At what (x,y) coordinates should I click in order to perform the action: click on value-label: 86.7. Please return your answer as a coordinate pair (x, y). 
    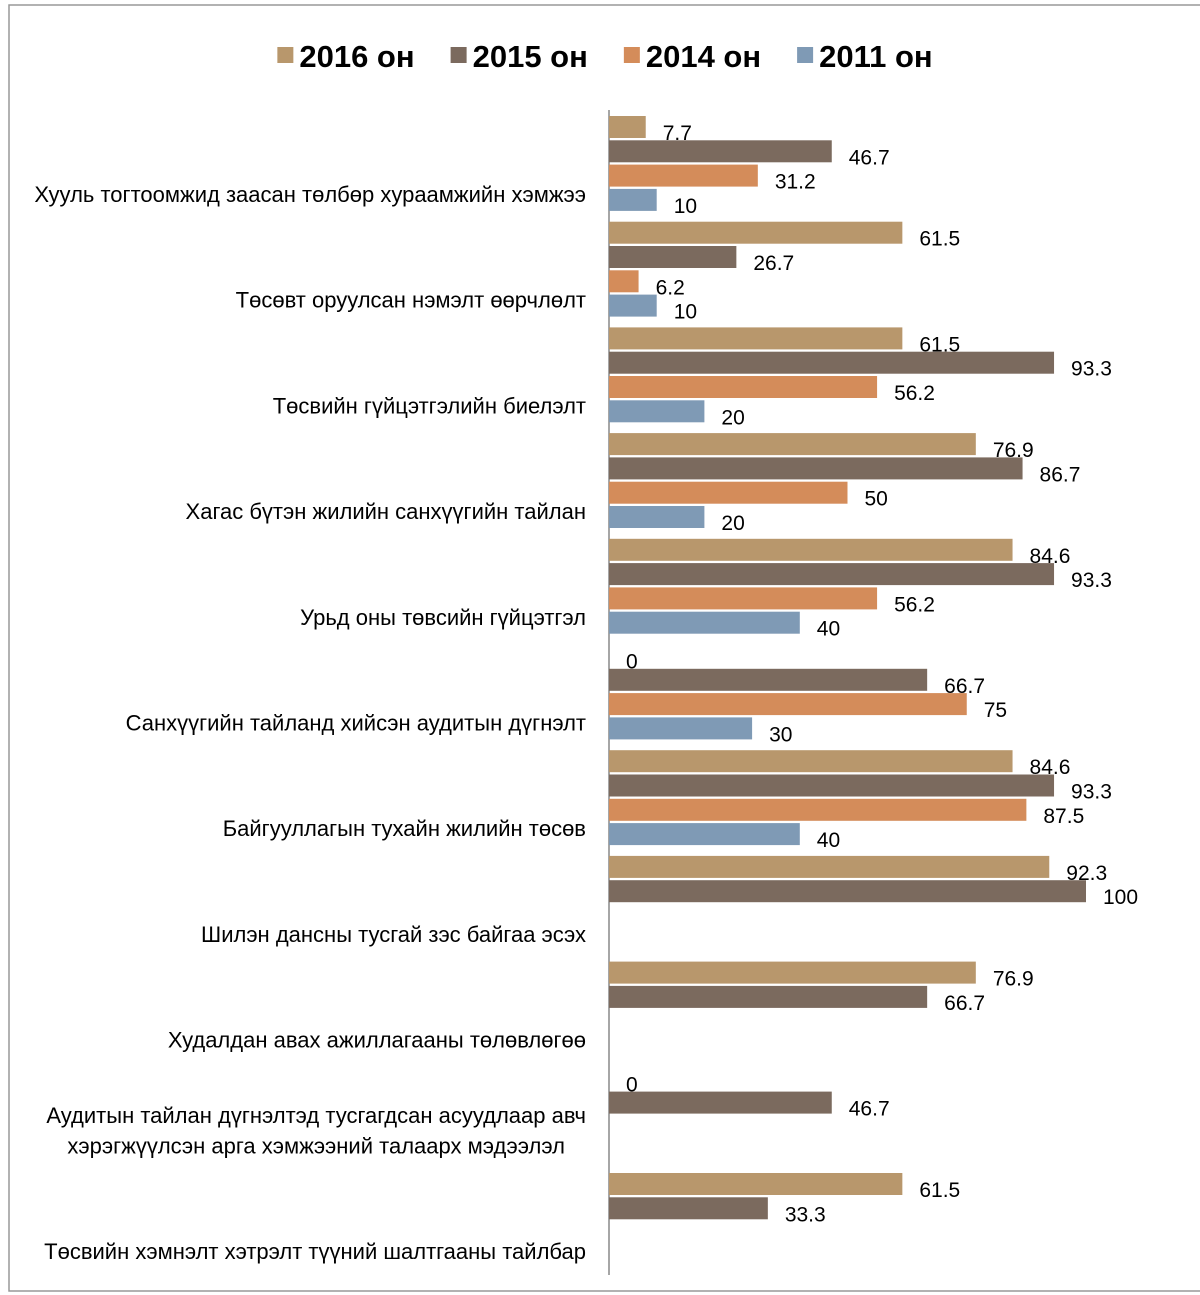
    Looking at the image, I should click on (1060, 474).